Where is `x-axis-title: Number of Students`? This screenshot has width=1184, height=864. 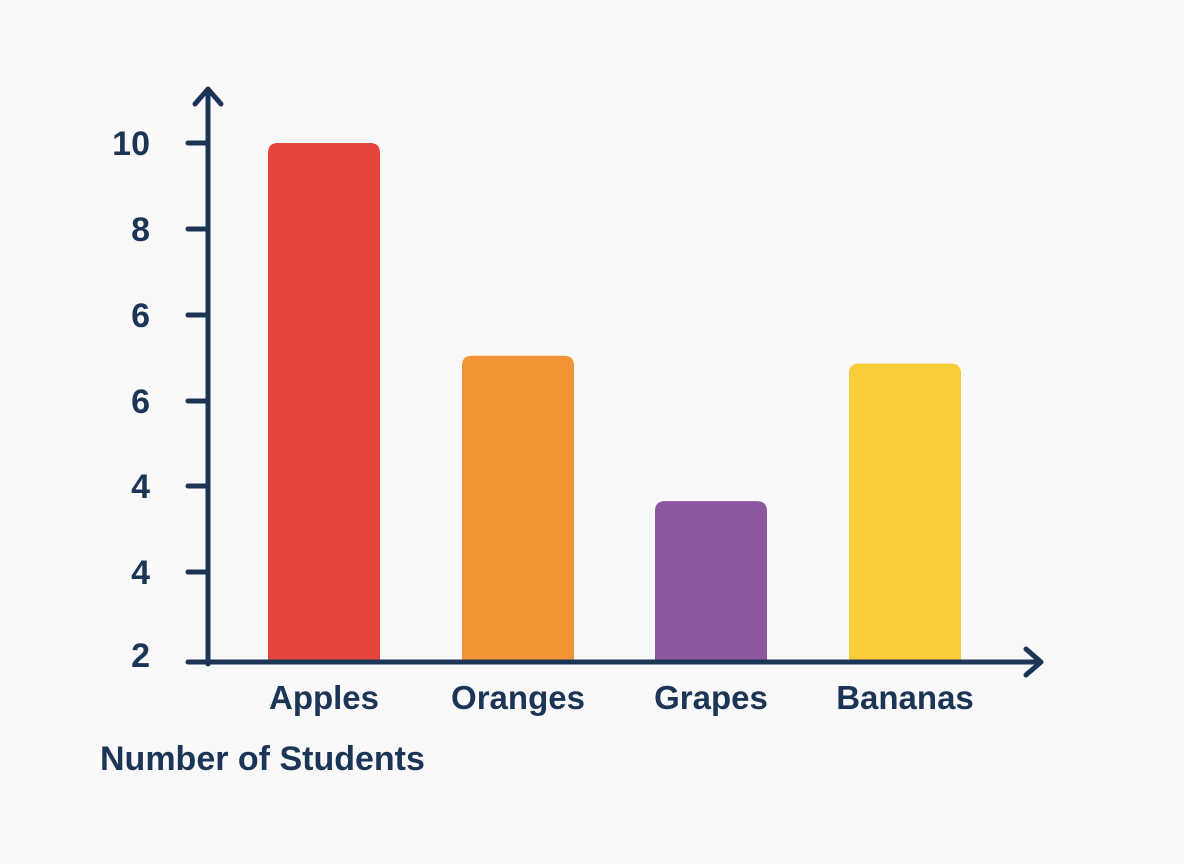
x-axis-title: Number of Students is located at coordinates (262, 759).